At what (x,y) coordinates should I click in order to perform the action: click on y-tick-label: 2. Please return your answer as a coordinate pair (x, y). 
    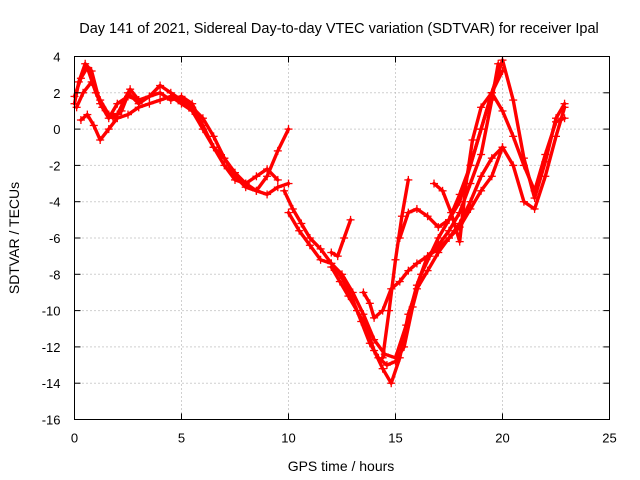
    Looking at the image, I should click on (56, 93).